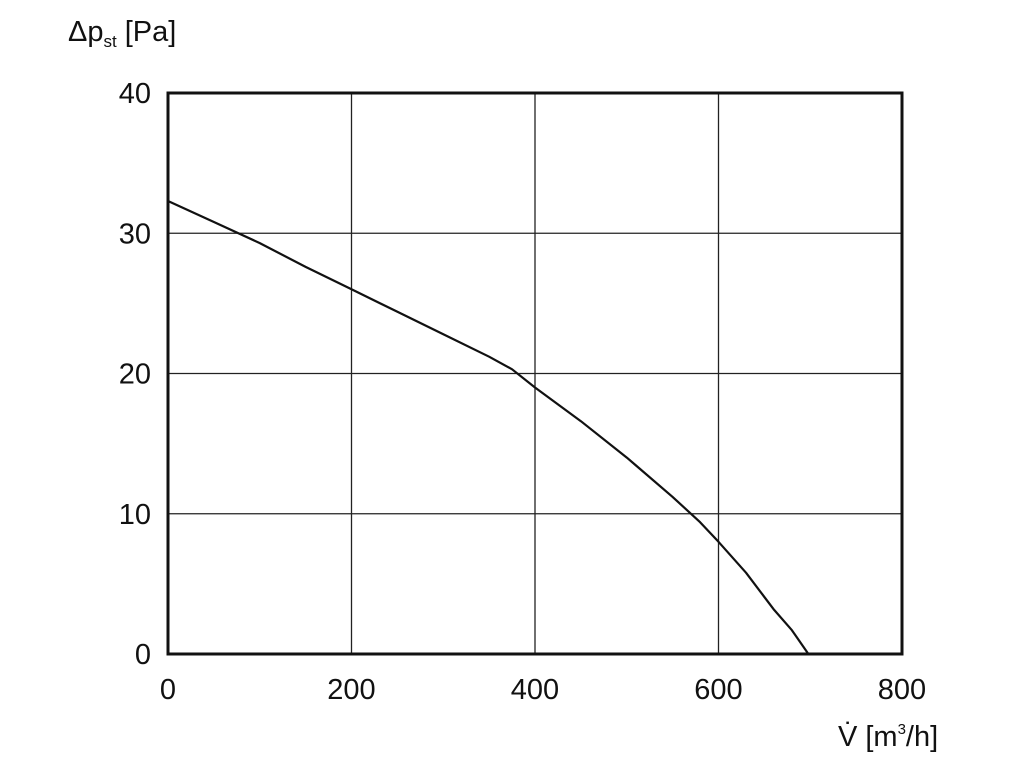 Image resolution: width=1024 pixels, height=768 pixels. Describe the element at coordinates (922, 737) in the screenshot. I see `x-axis-label-unit-suffix: /h]` at that location.